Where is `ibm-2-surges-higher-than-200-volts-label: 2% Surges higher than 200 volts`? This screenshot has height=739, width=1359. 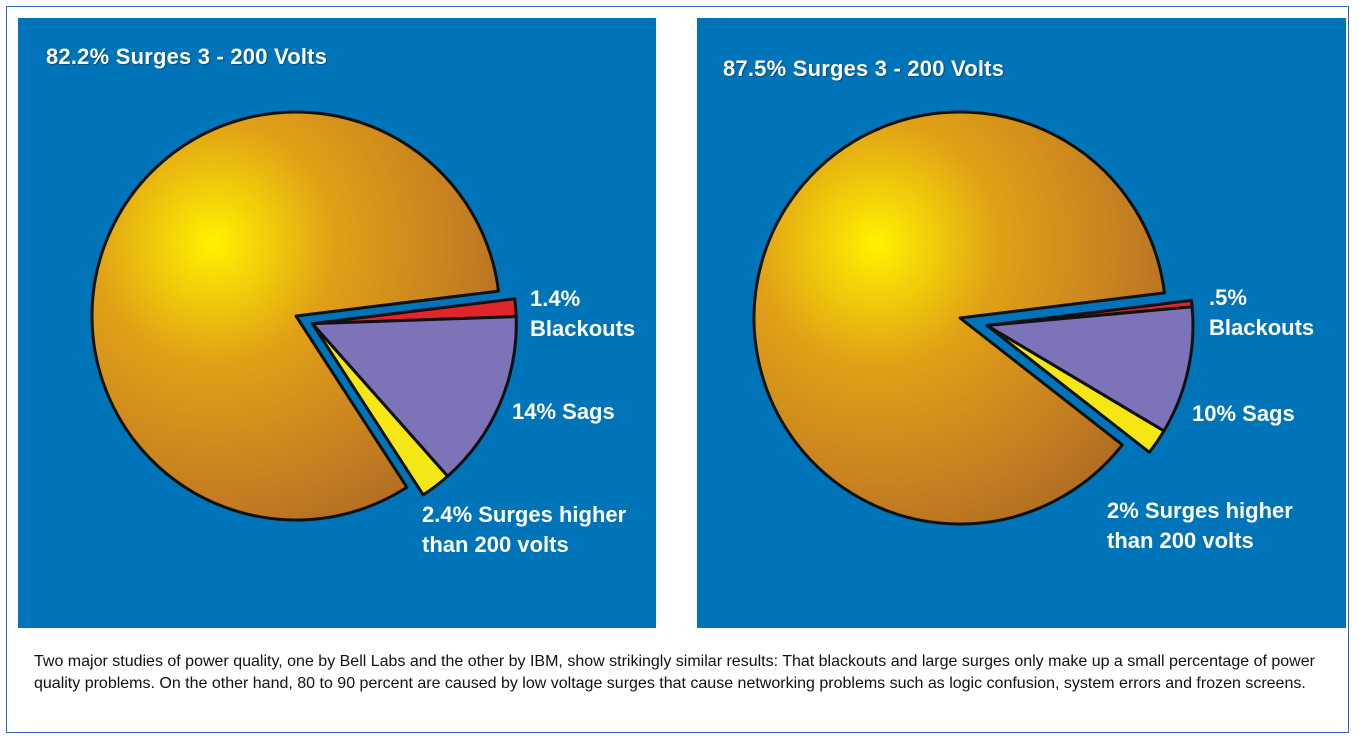
ibm-2-surges-higher-than-200-volts-label: 2% Surges higher than 200 volts is located at coordinates (1200, 525).